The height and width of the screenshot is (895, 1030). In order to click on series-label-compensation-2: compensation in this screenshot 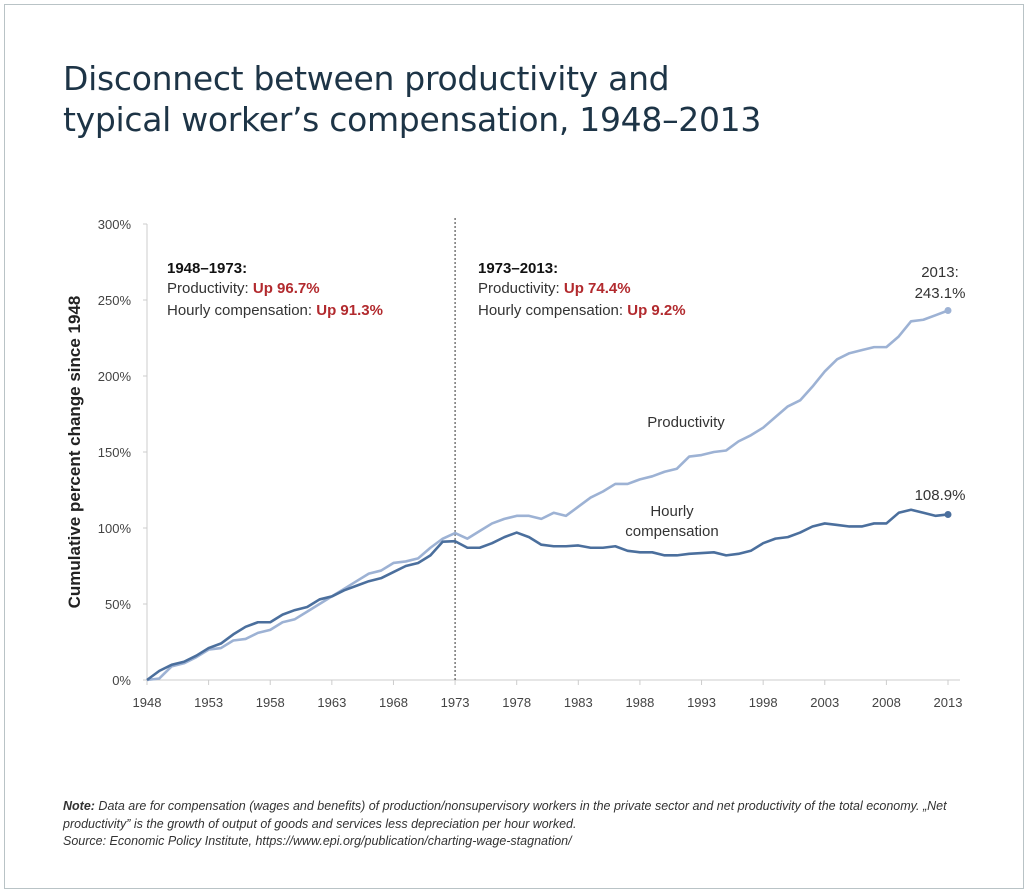, I will do `click(671, 531)`.